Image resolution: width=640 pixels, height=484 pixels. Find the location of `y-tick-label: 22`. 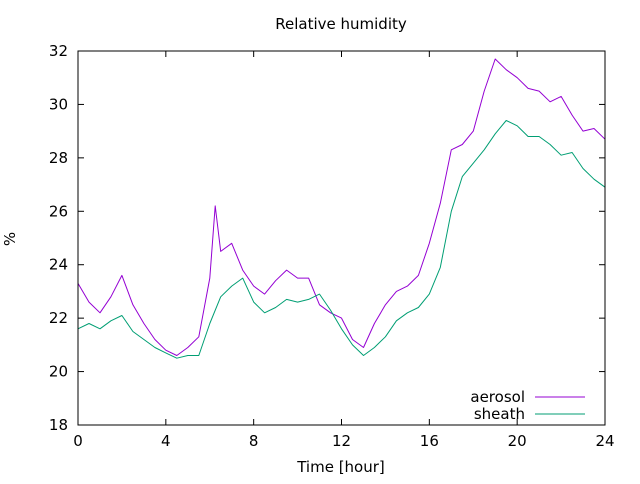

y-tick-label: 22 is located at coordinates (58, 318).